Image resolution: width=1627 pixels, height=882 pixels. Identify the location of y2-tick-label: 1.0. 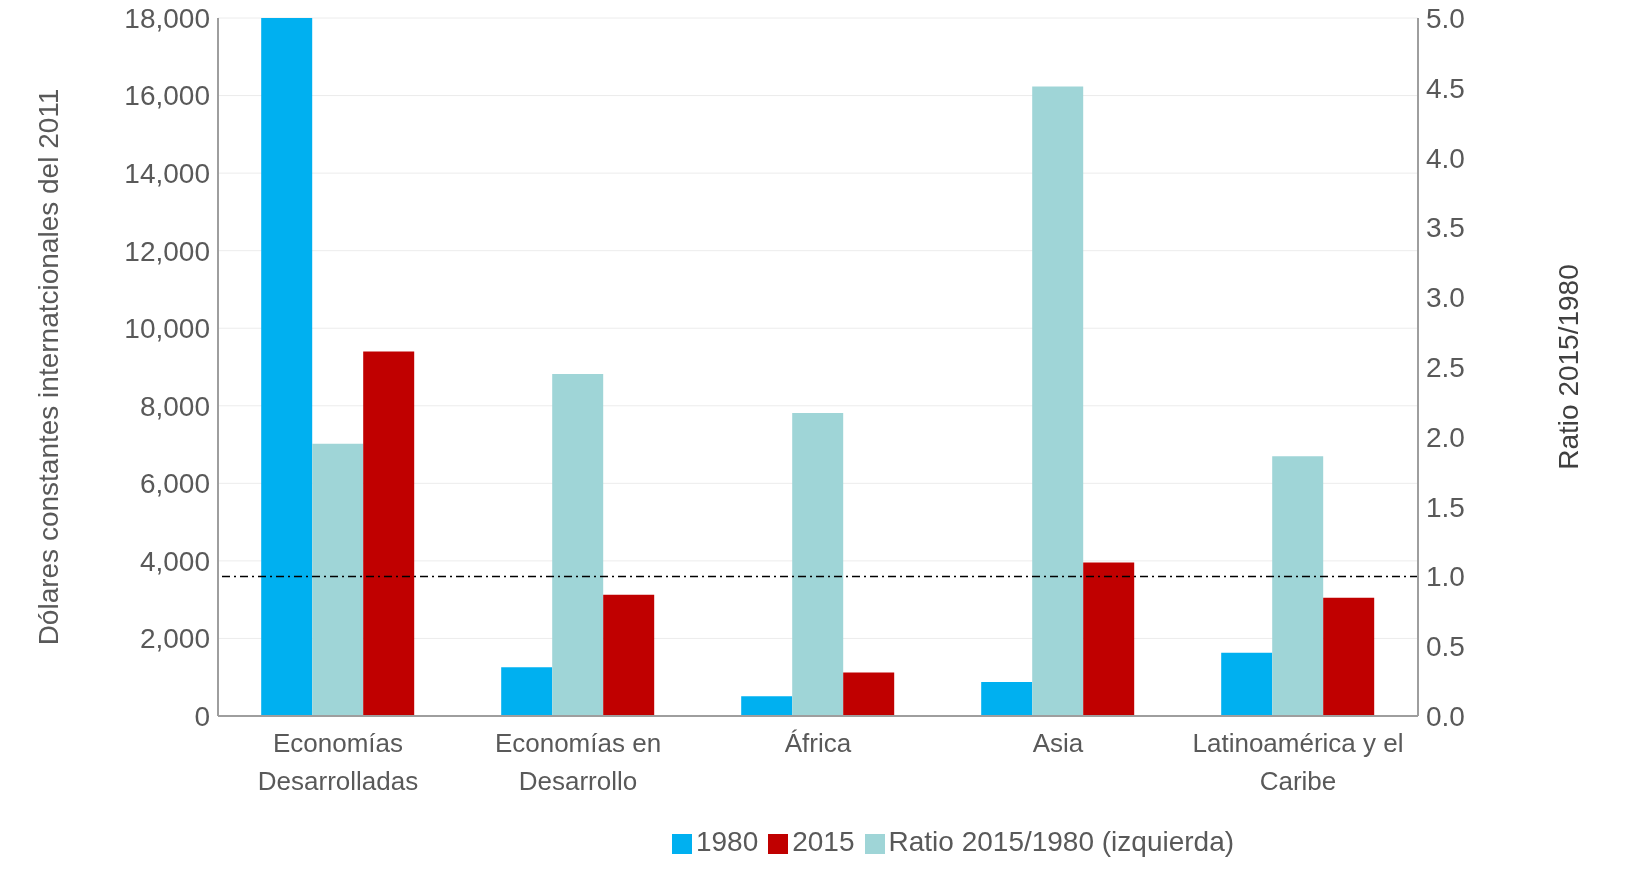
(1445, 577).